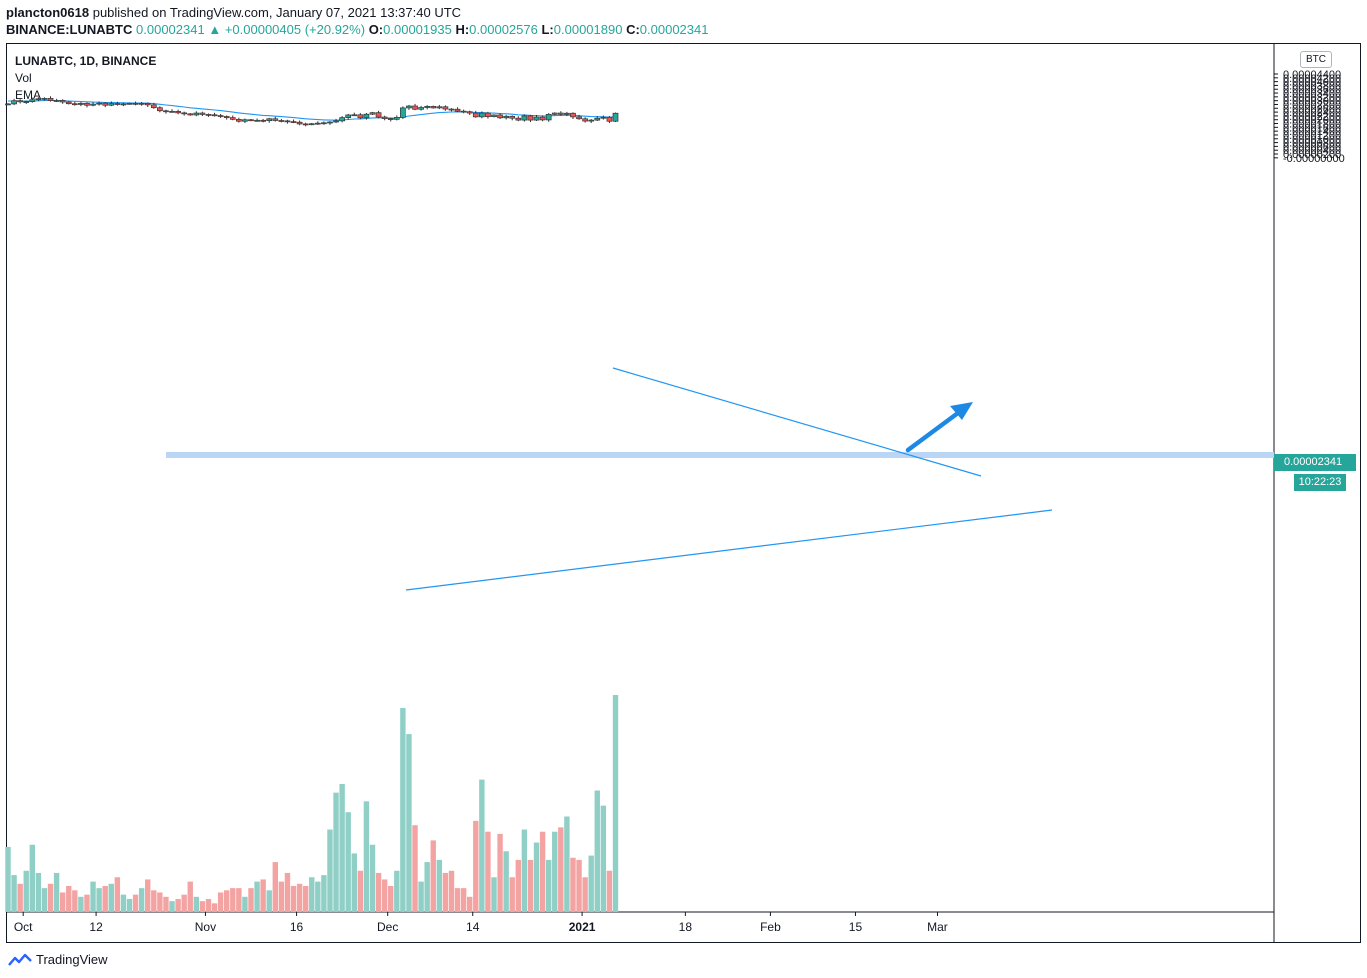  I want to click on y-axis-label: 0.00001800, so click(1312, 125).